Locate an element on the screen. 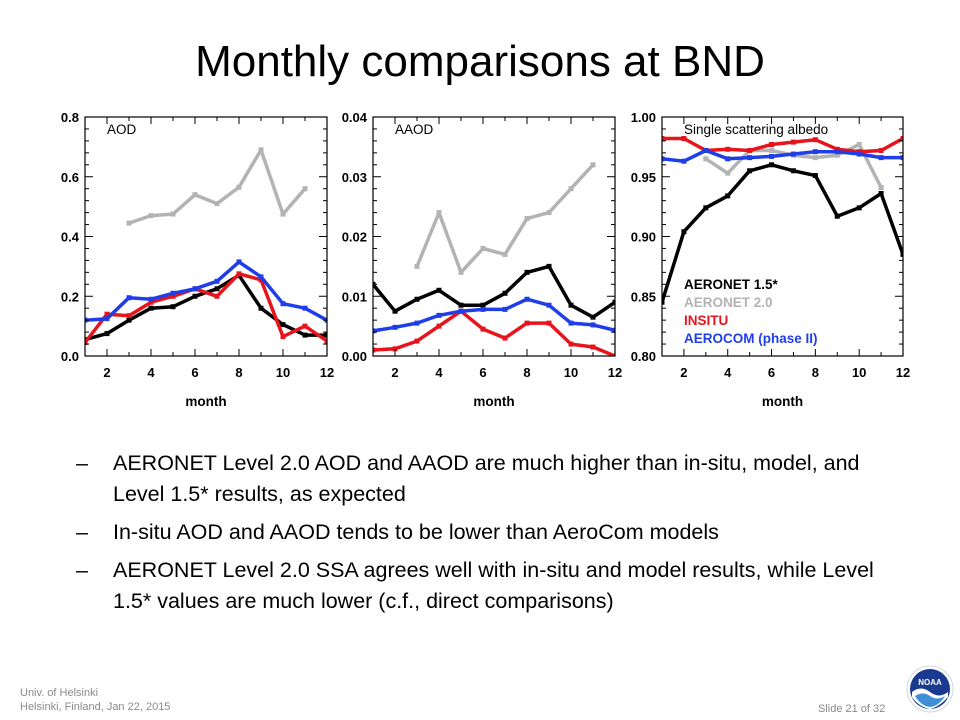  series-group is located at coordinates (782, 220).